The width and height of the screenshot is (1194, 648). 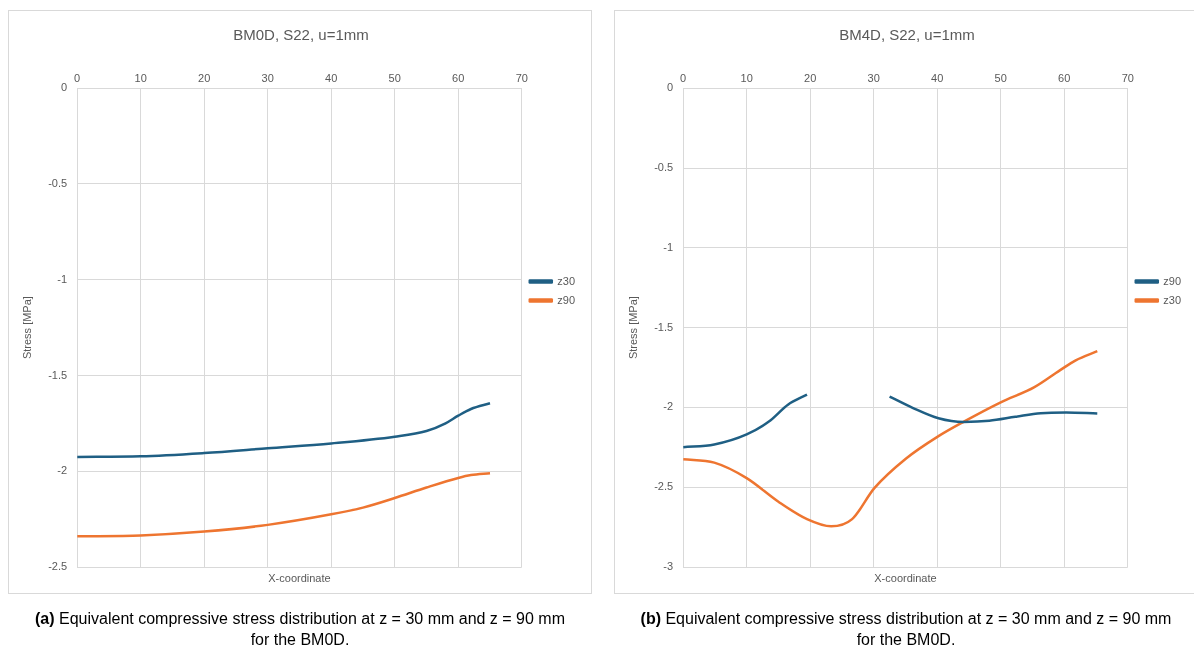 I want to click on chart-title: BM4D, S22, u=1mm, so click(x=907, y=35).